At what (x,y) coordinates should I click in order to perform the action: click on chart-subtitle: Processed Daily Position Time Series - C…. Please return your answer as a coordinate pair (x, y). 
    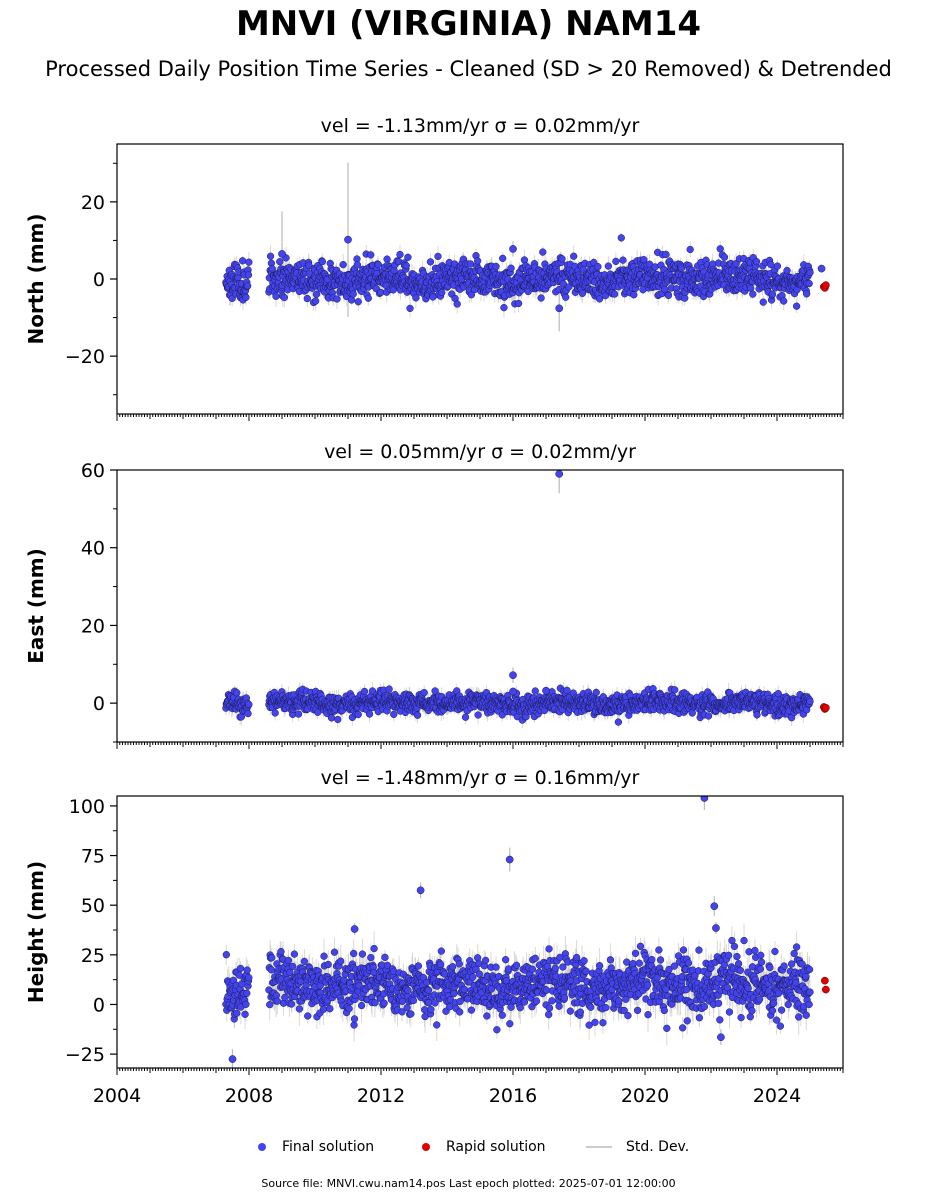
    Looking at the image, I should click on (468, 69).